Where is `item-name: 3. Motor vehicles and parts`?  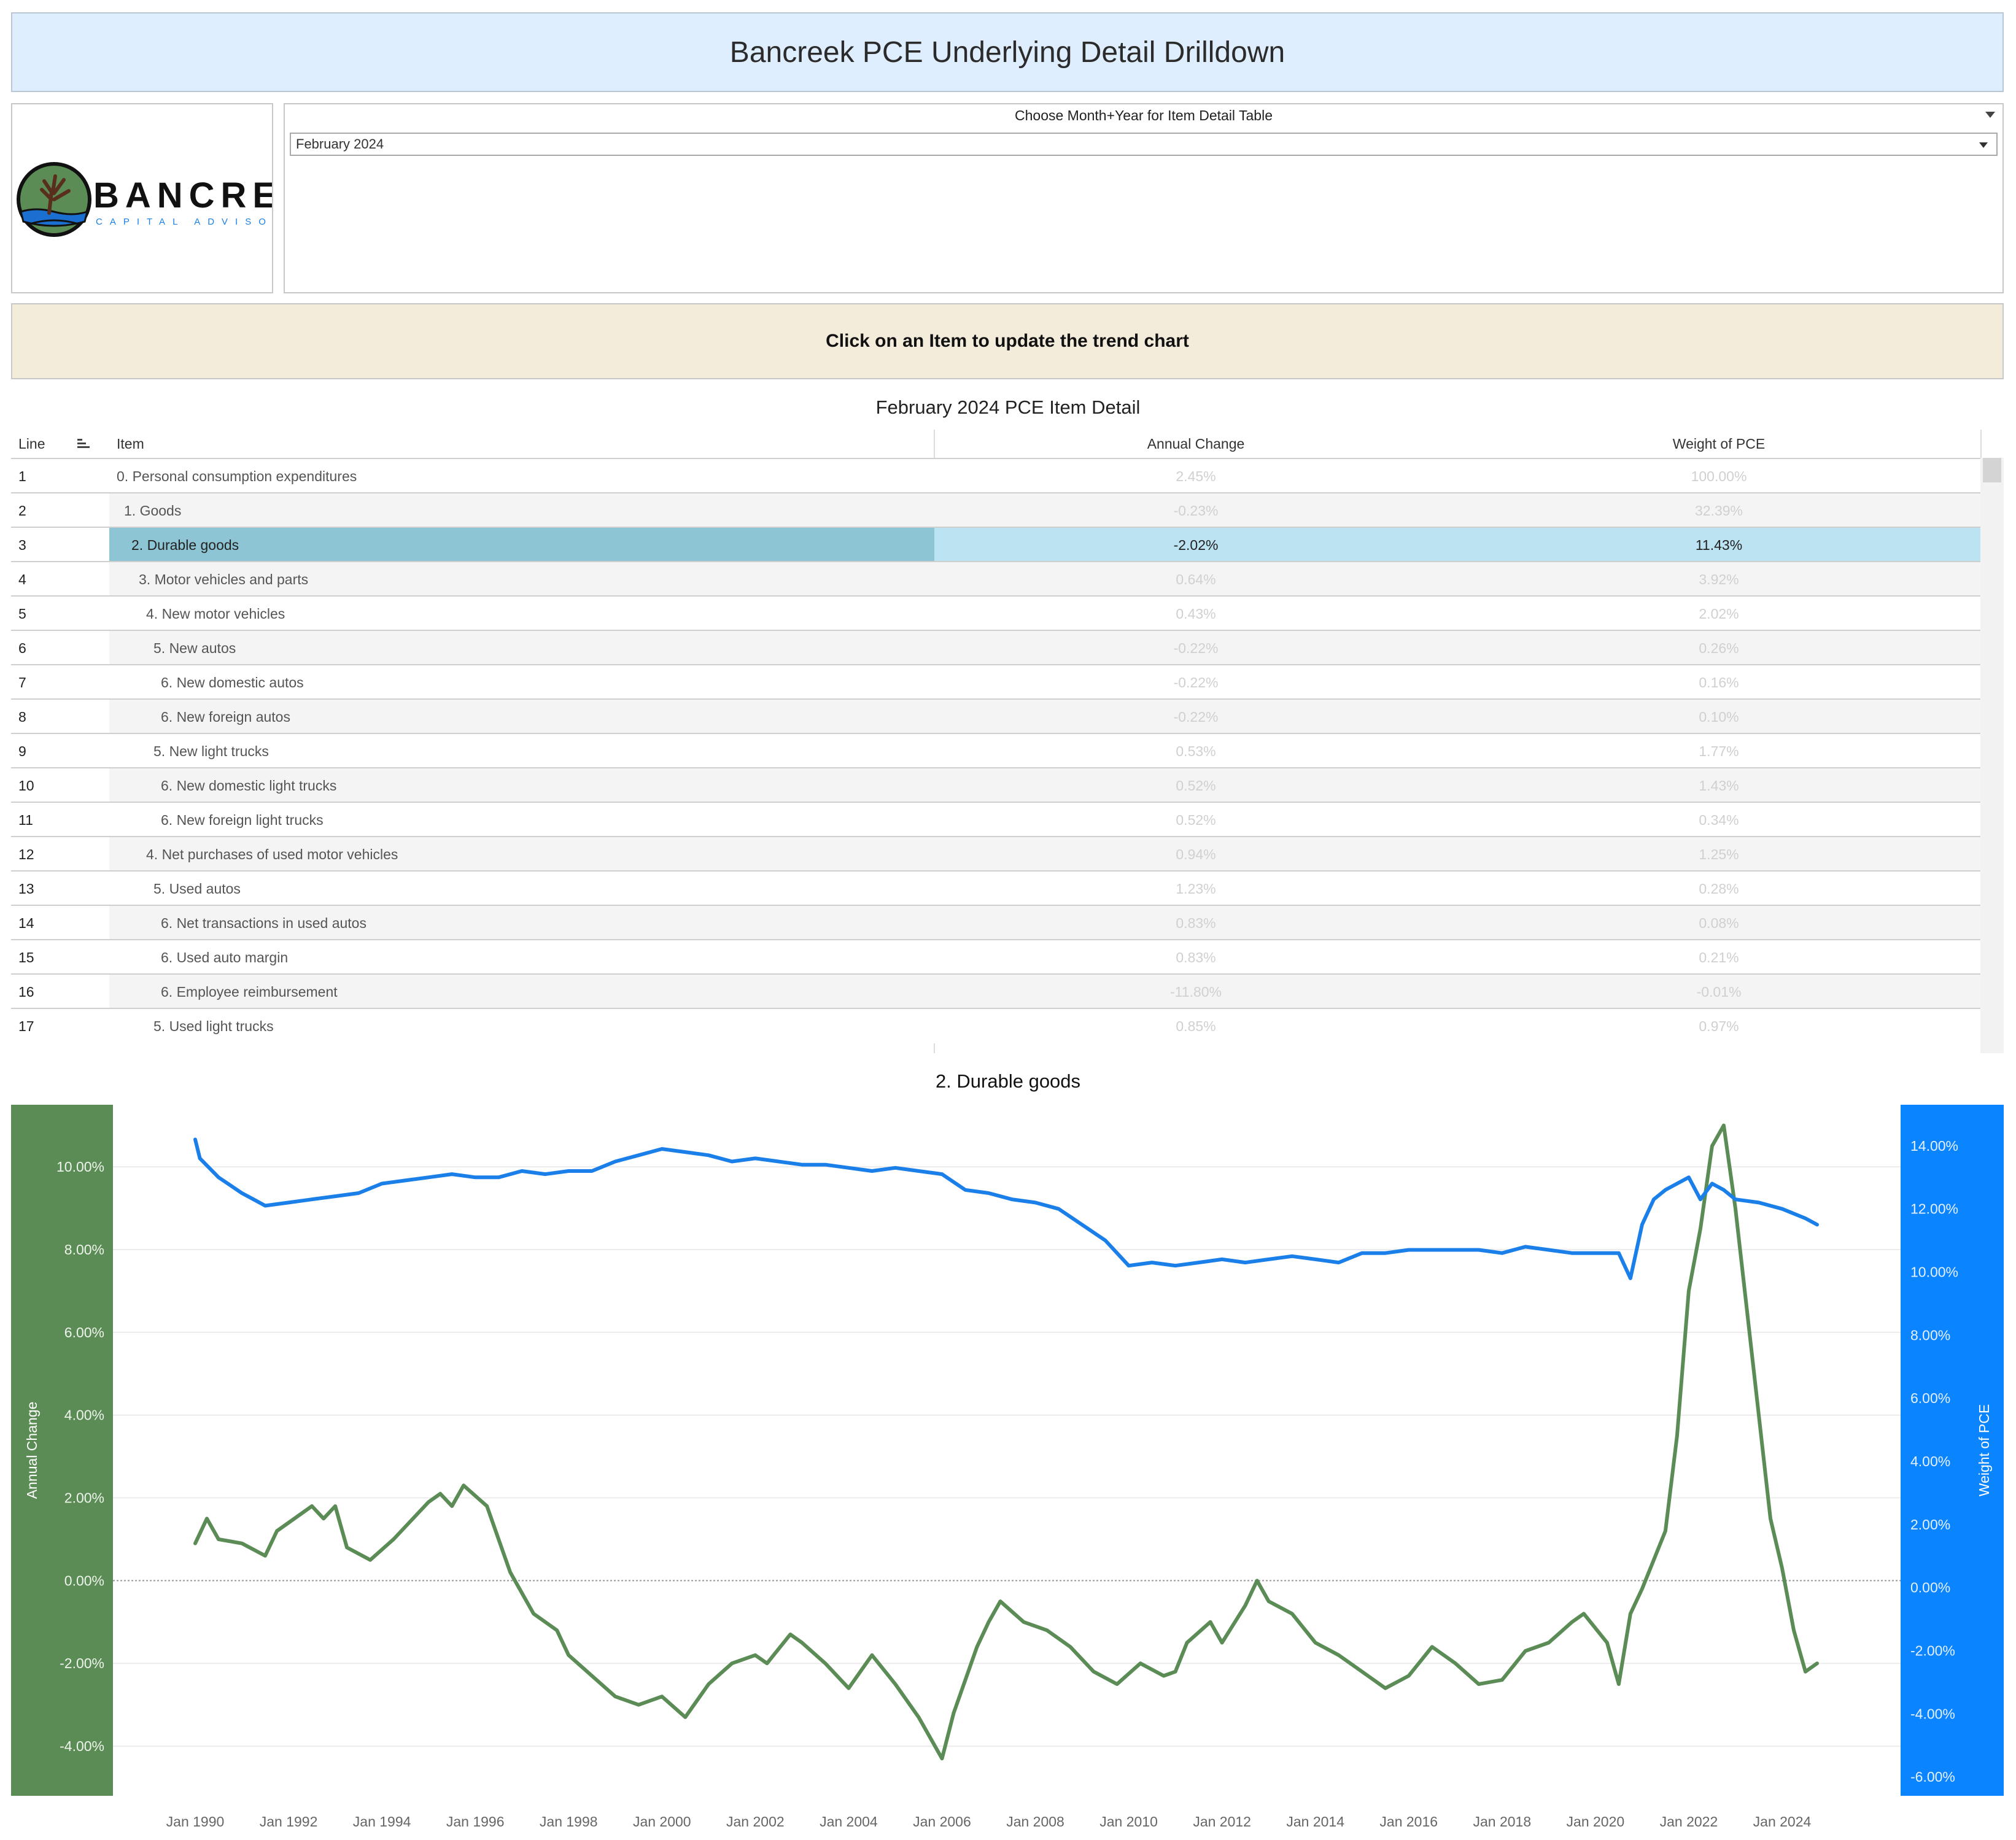 item-name: 3. Motor vehicles and parts is located at coordinates (521, 579).